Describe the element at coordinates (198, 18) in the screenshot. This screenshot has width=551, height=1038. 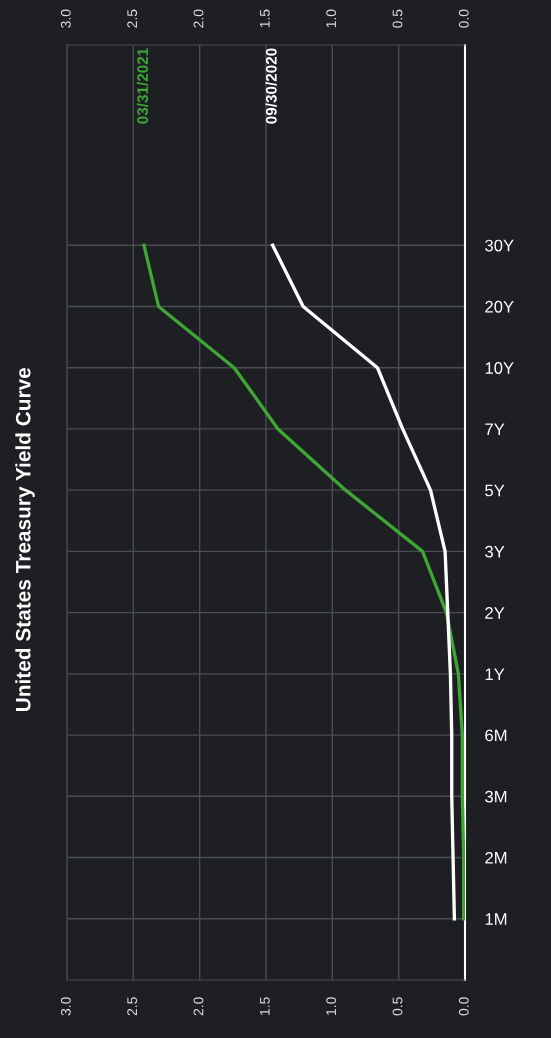
I see `text: 2.0` at that location.